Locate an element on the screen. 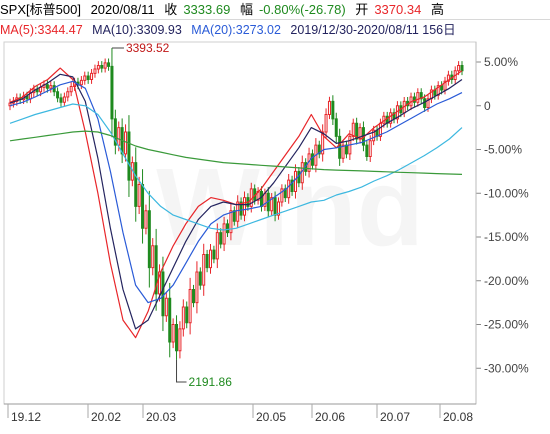 Image resolution: width=550 pixels, height=434 pixels. date-label: 2020/08/11 is located at coordinates (122, 9).